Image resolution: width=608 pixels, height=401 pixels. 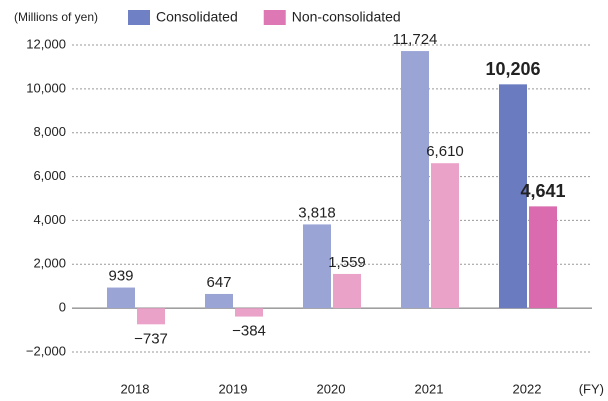 What do you see at coordinates (542, 191) in the screenshot?
I see `value-label: 4,641` at bounding box center [542, 191].